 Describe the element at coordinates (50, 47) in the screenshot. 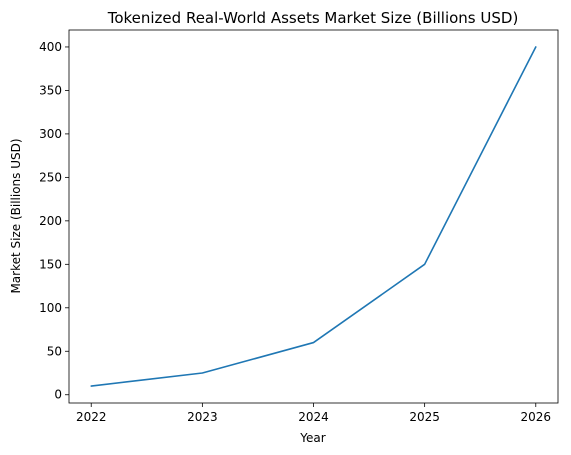

I see `y-tick-label: 400` at that location.